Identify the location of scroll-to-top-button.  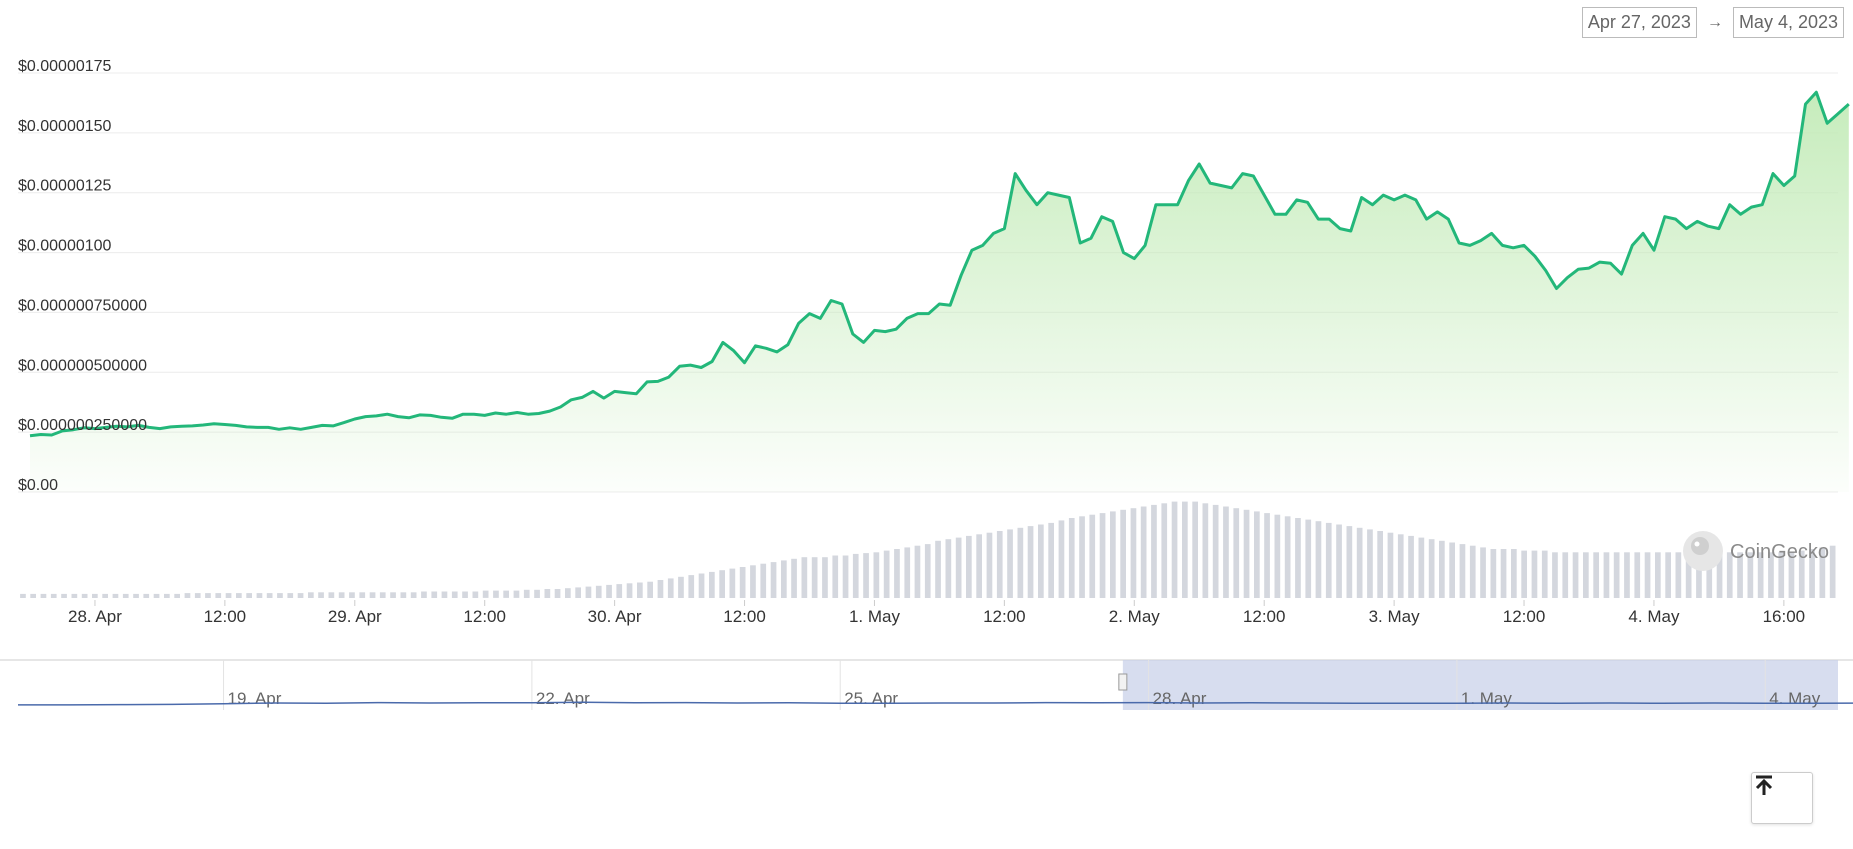
(1782, 798).